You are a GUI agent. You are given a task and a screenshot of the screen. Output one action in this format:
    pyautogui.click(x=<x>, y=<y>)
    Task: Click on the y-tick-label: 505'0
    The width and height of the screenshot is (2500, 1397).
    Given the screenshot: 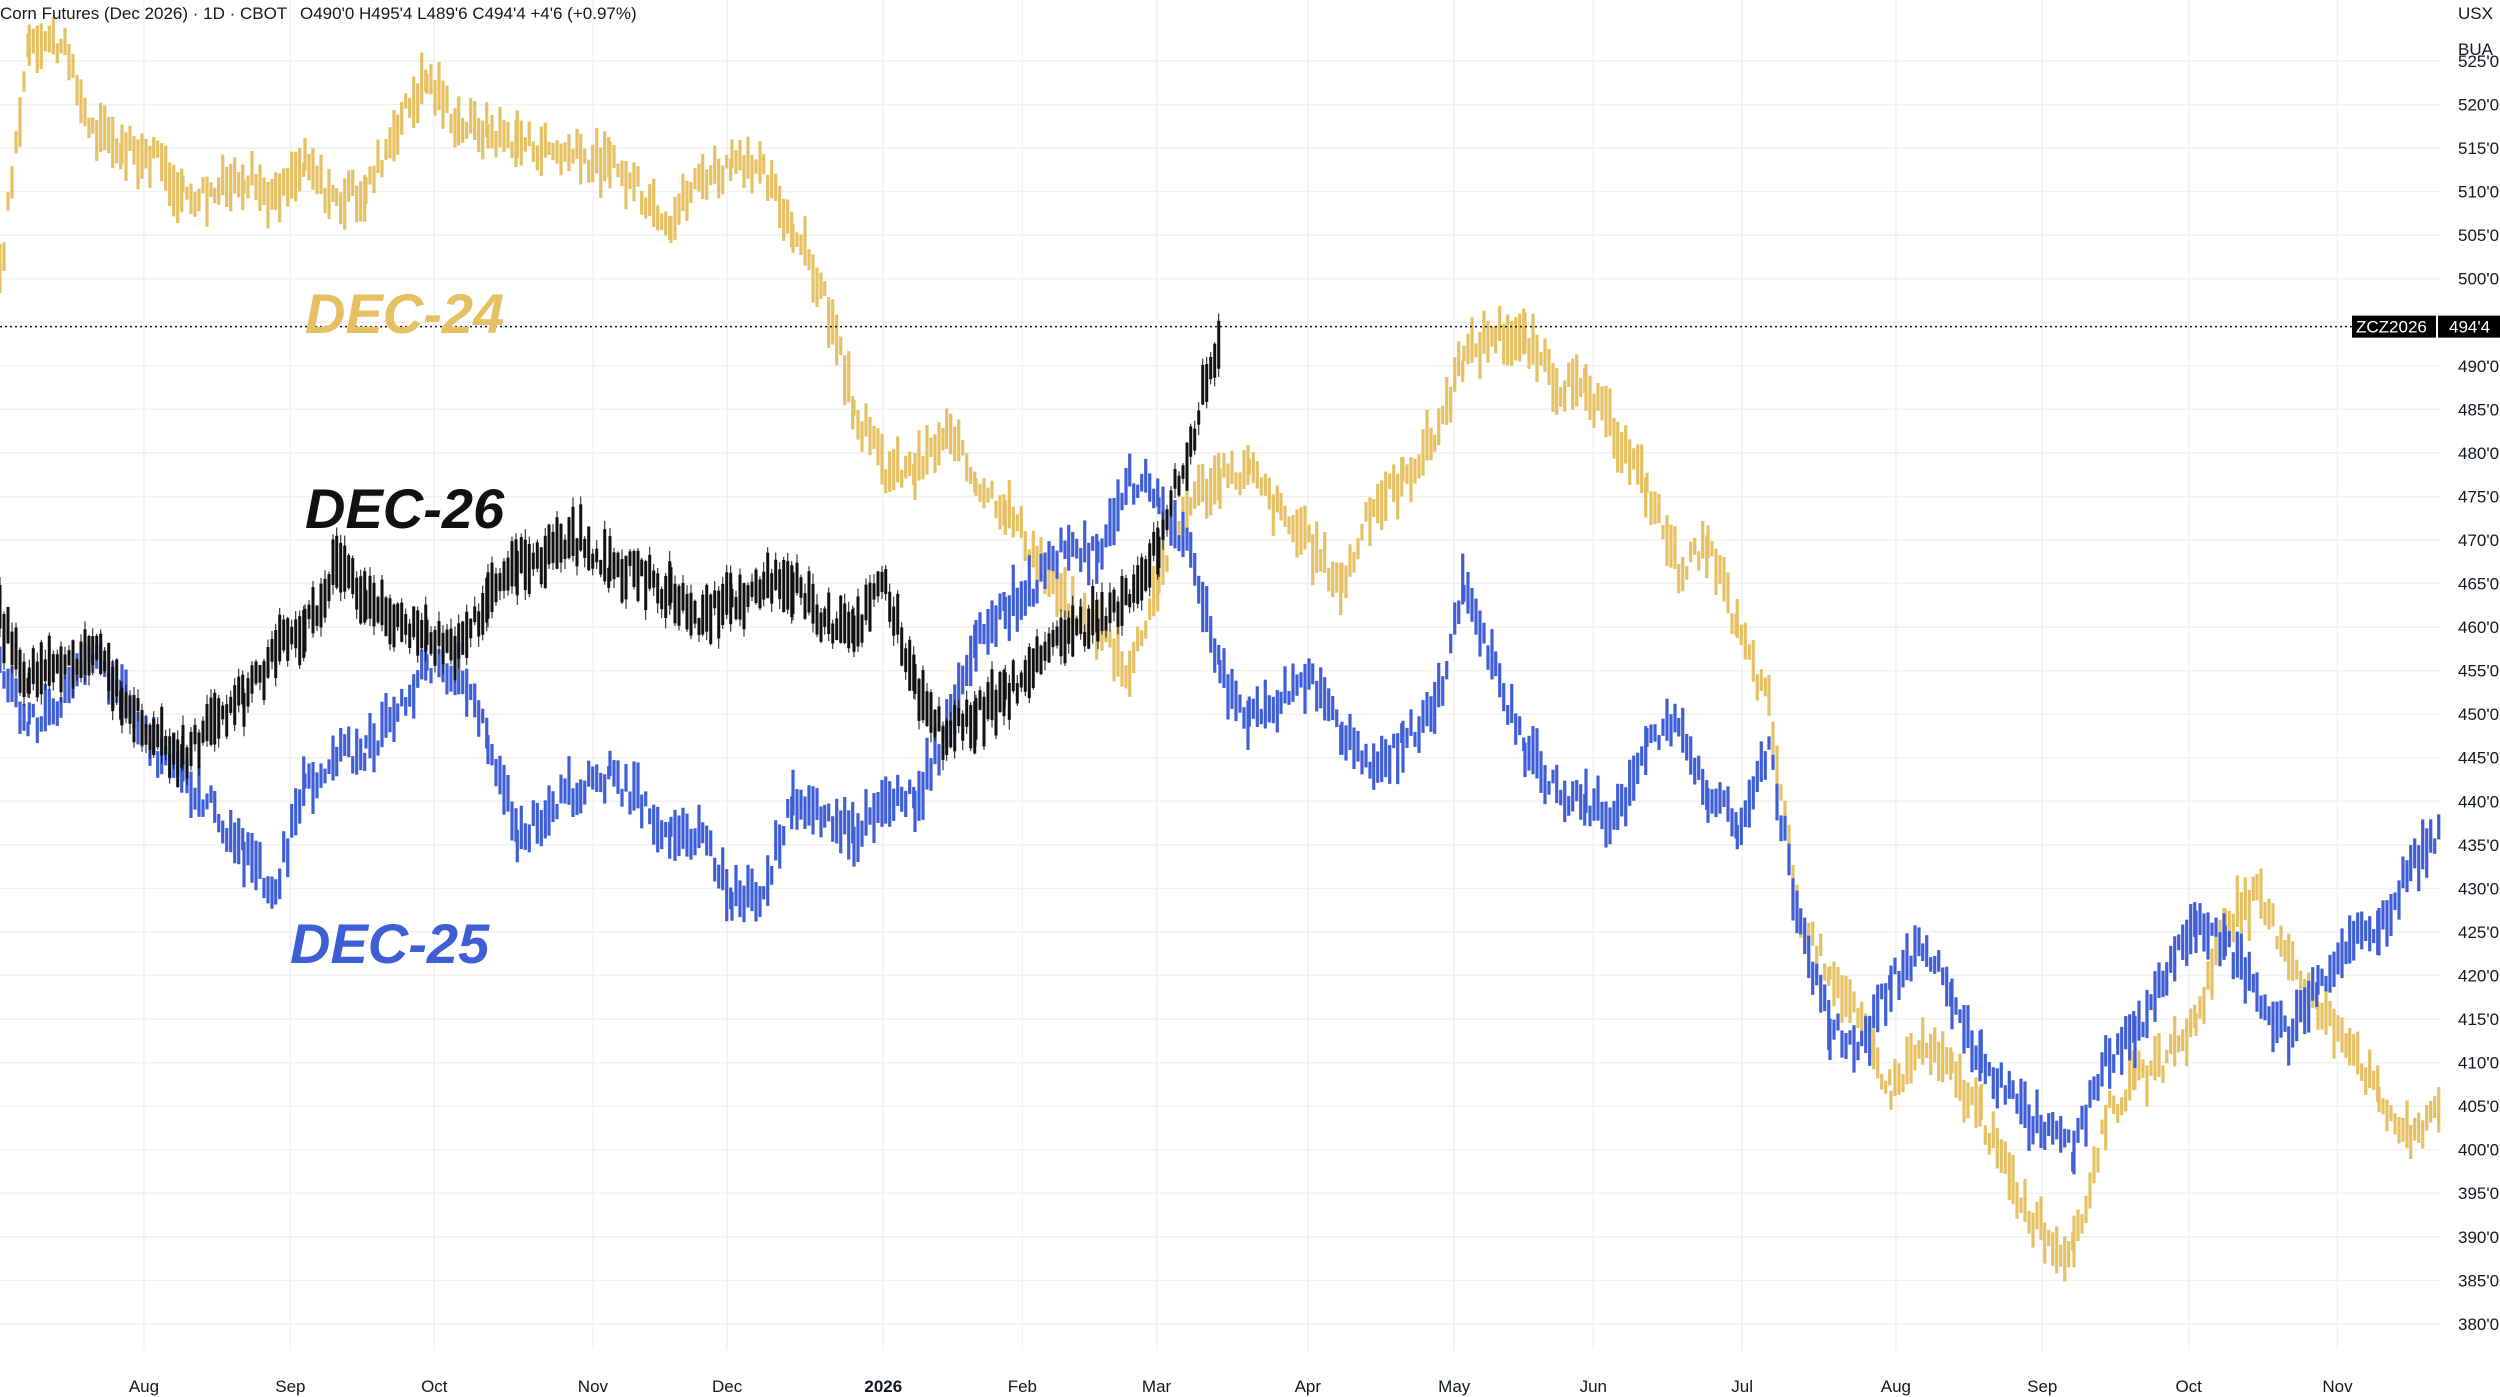 What is the action you would take?
    pyautogui.click(x=2478, y=235)
    